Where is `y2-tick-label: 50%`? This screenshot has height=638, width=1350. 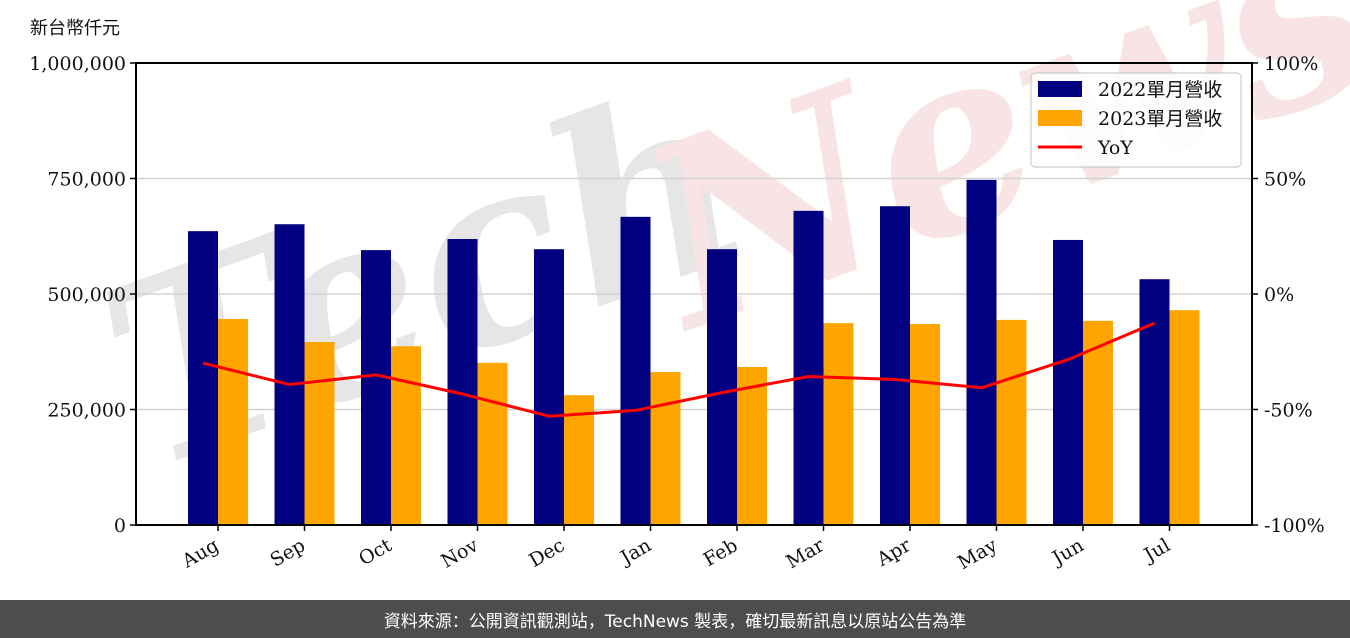
y2-tick-label: 50% is located at coordinates (1285, 180).